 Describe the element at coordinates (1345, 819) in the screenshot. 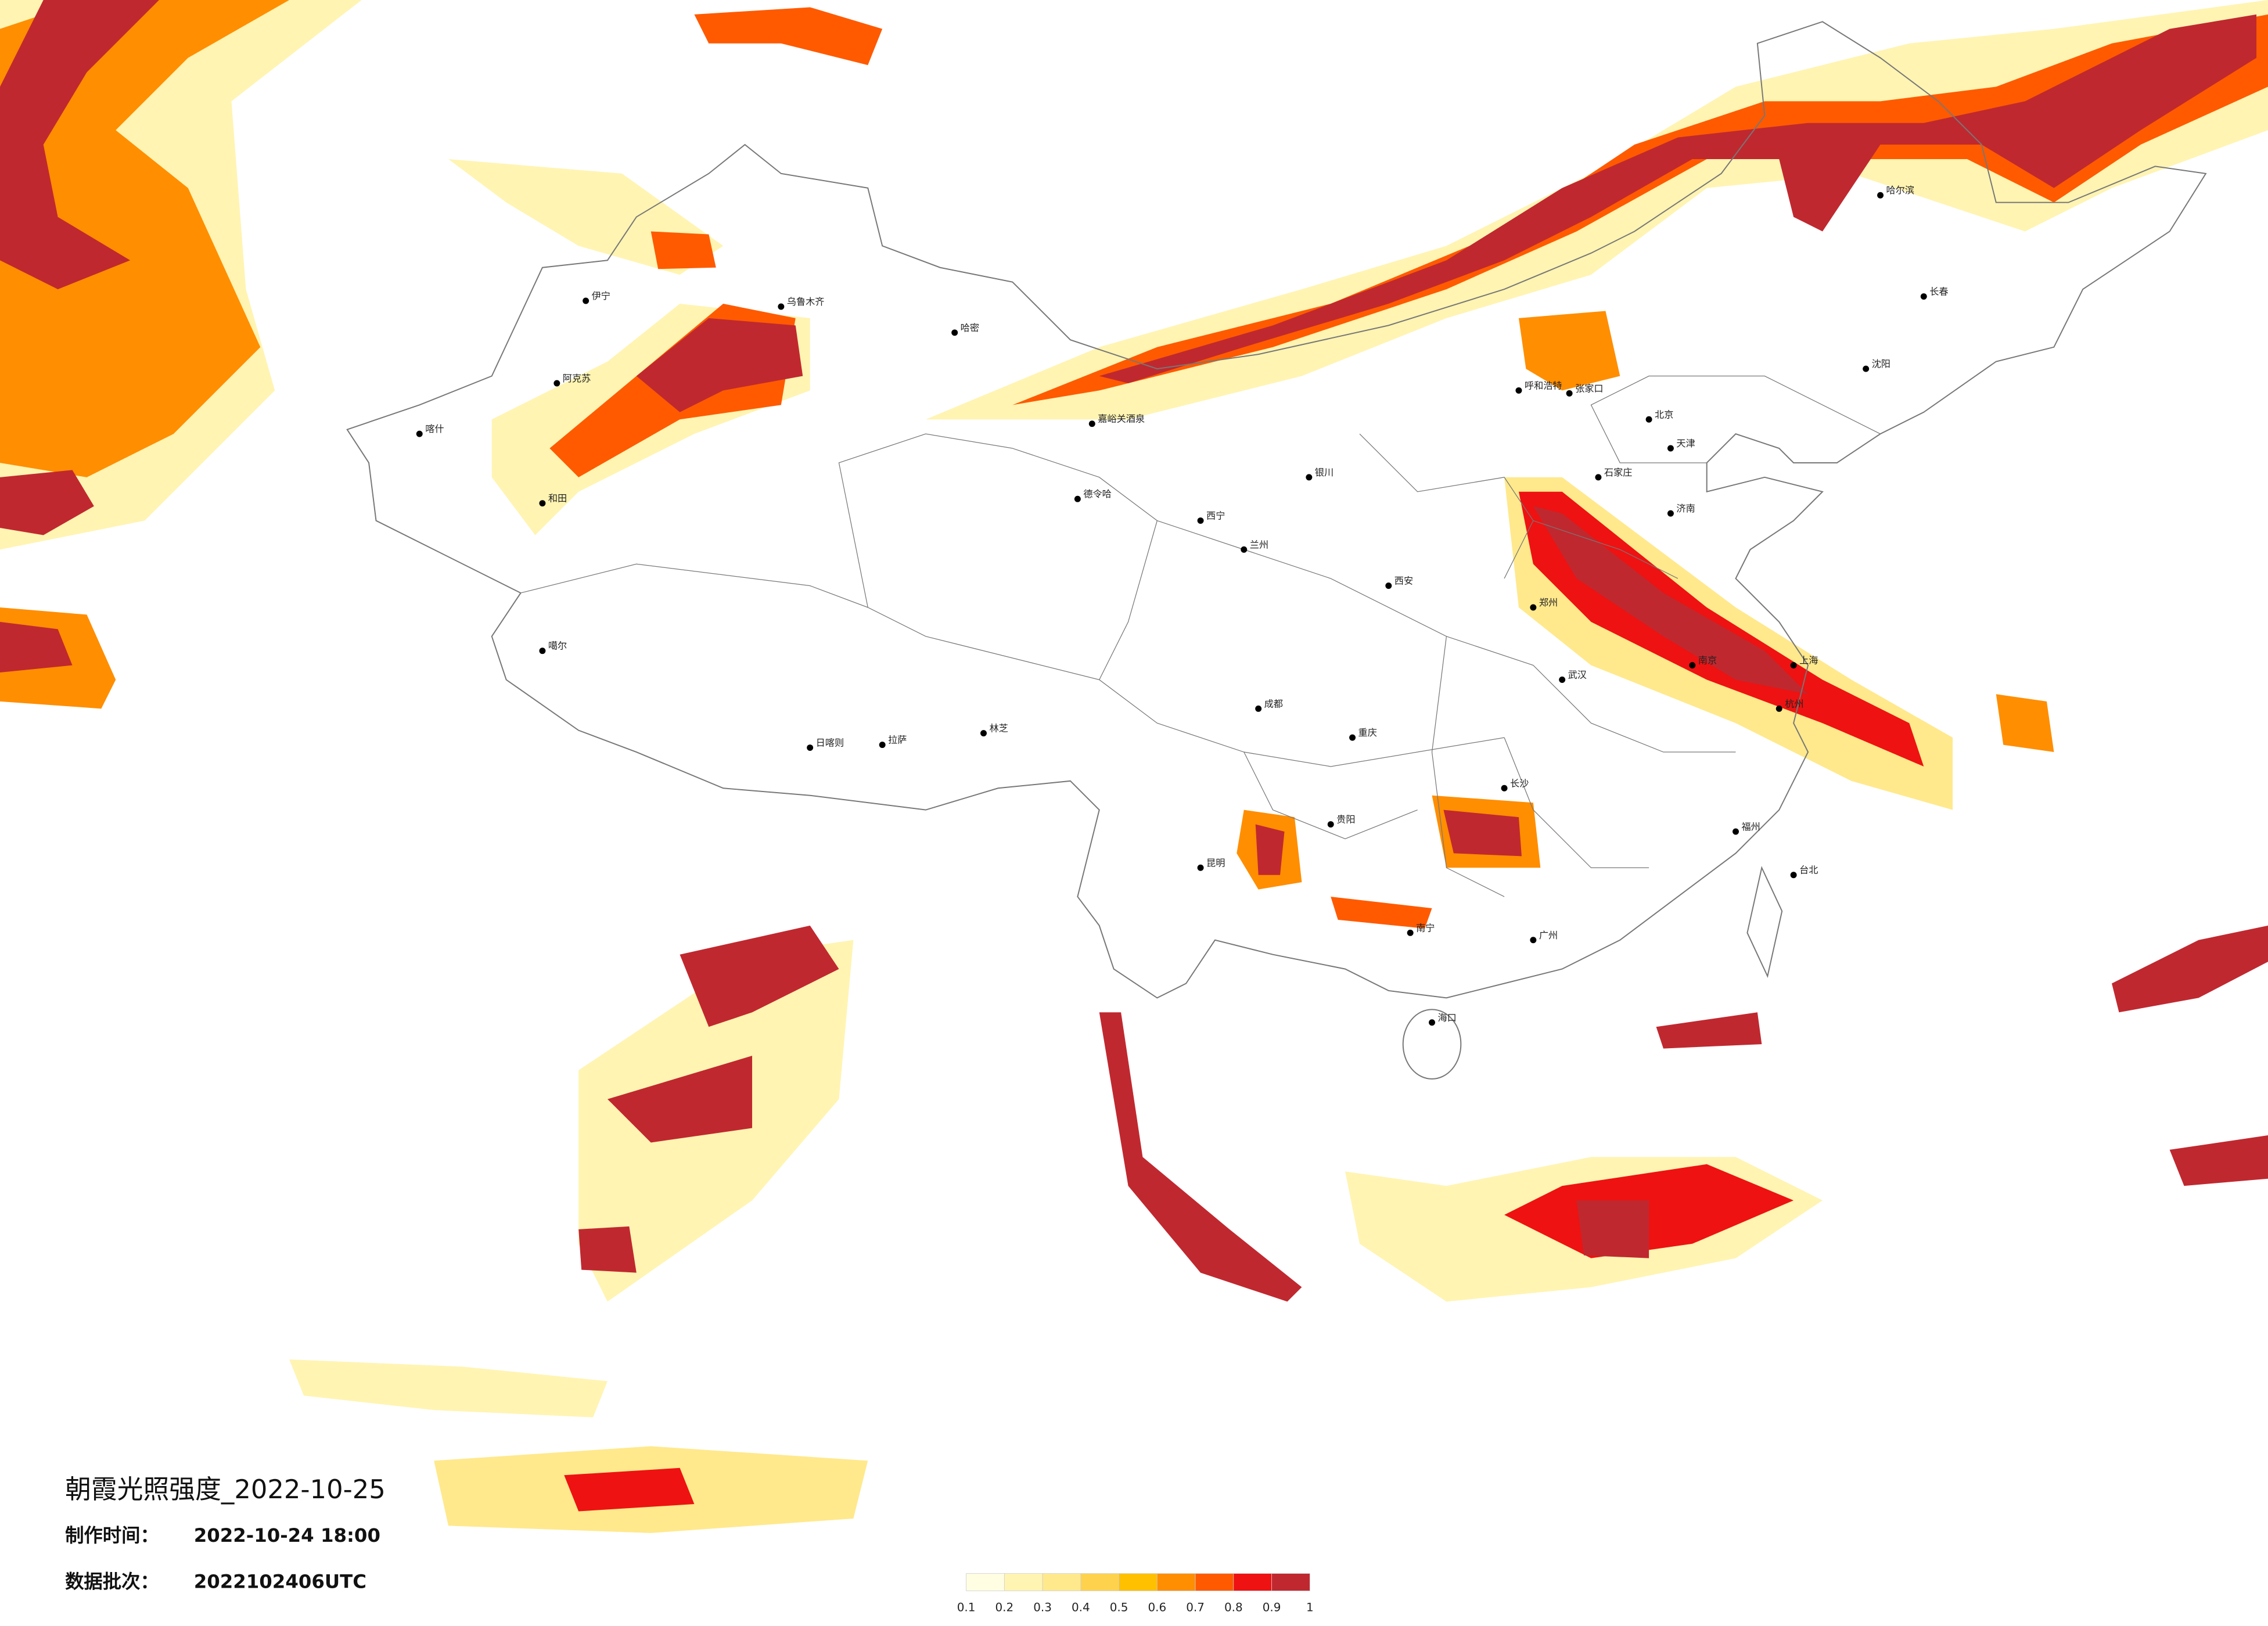

I see `city-label: 贵阳` at that location.